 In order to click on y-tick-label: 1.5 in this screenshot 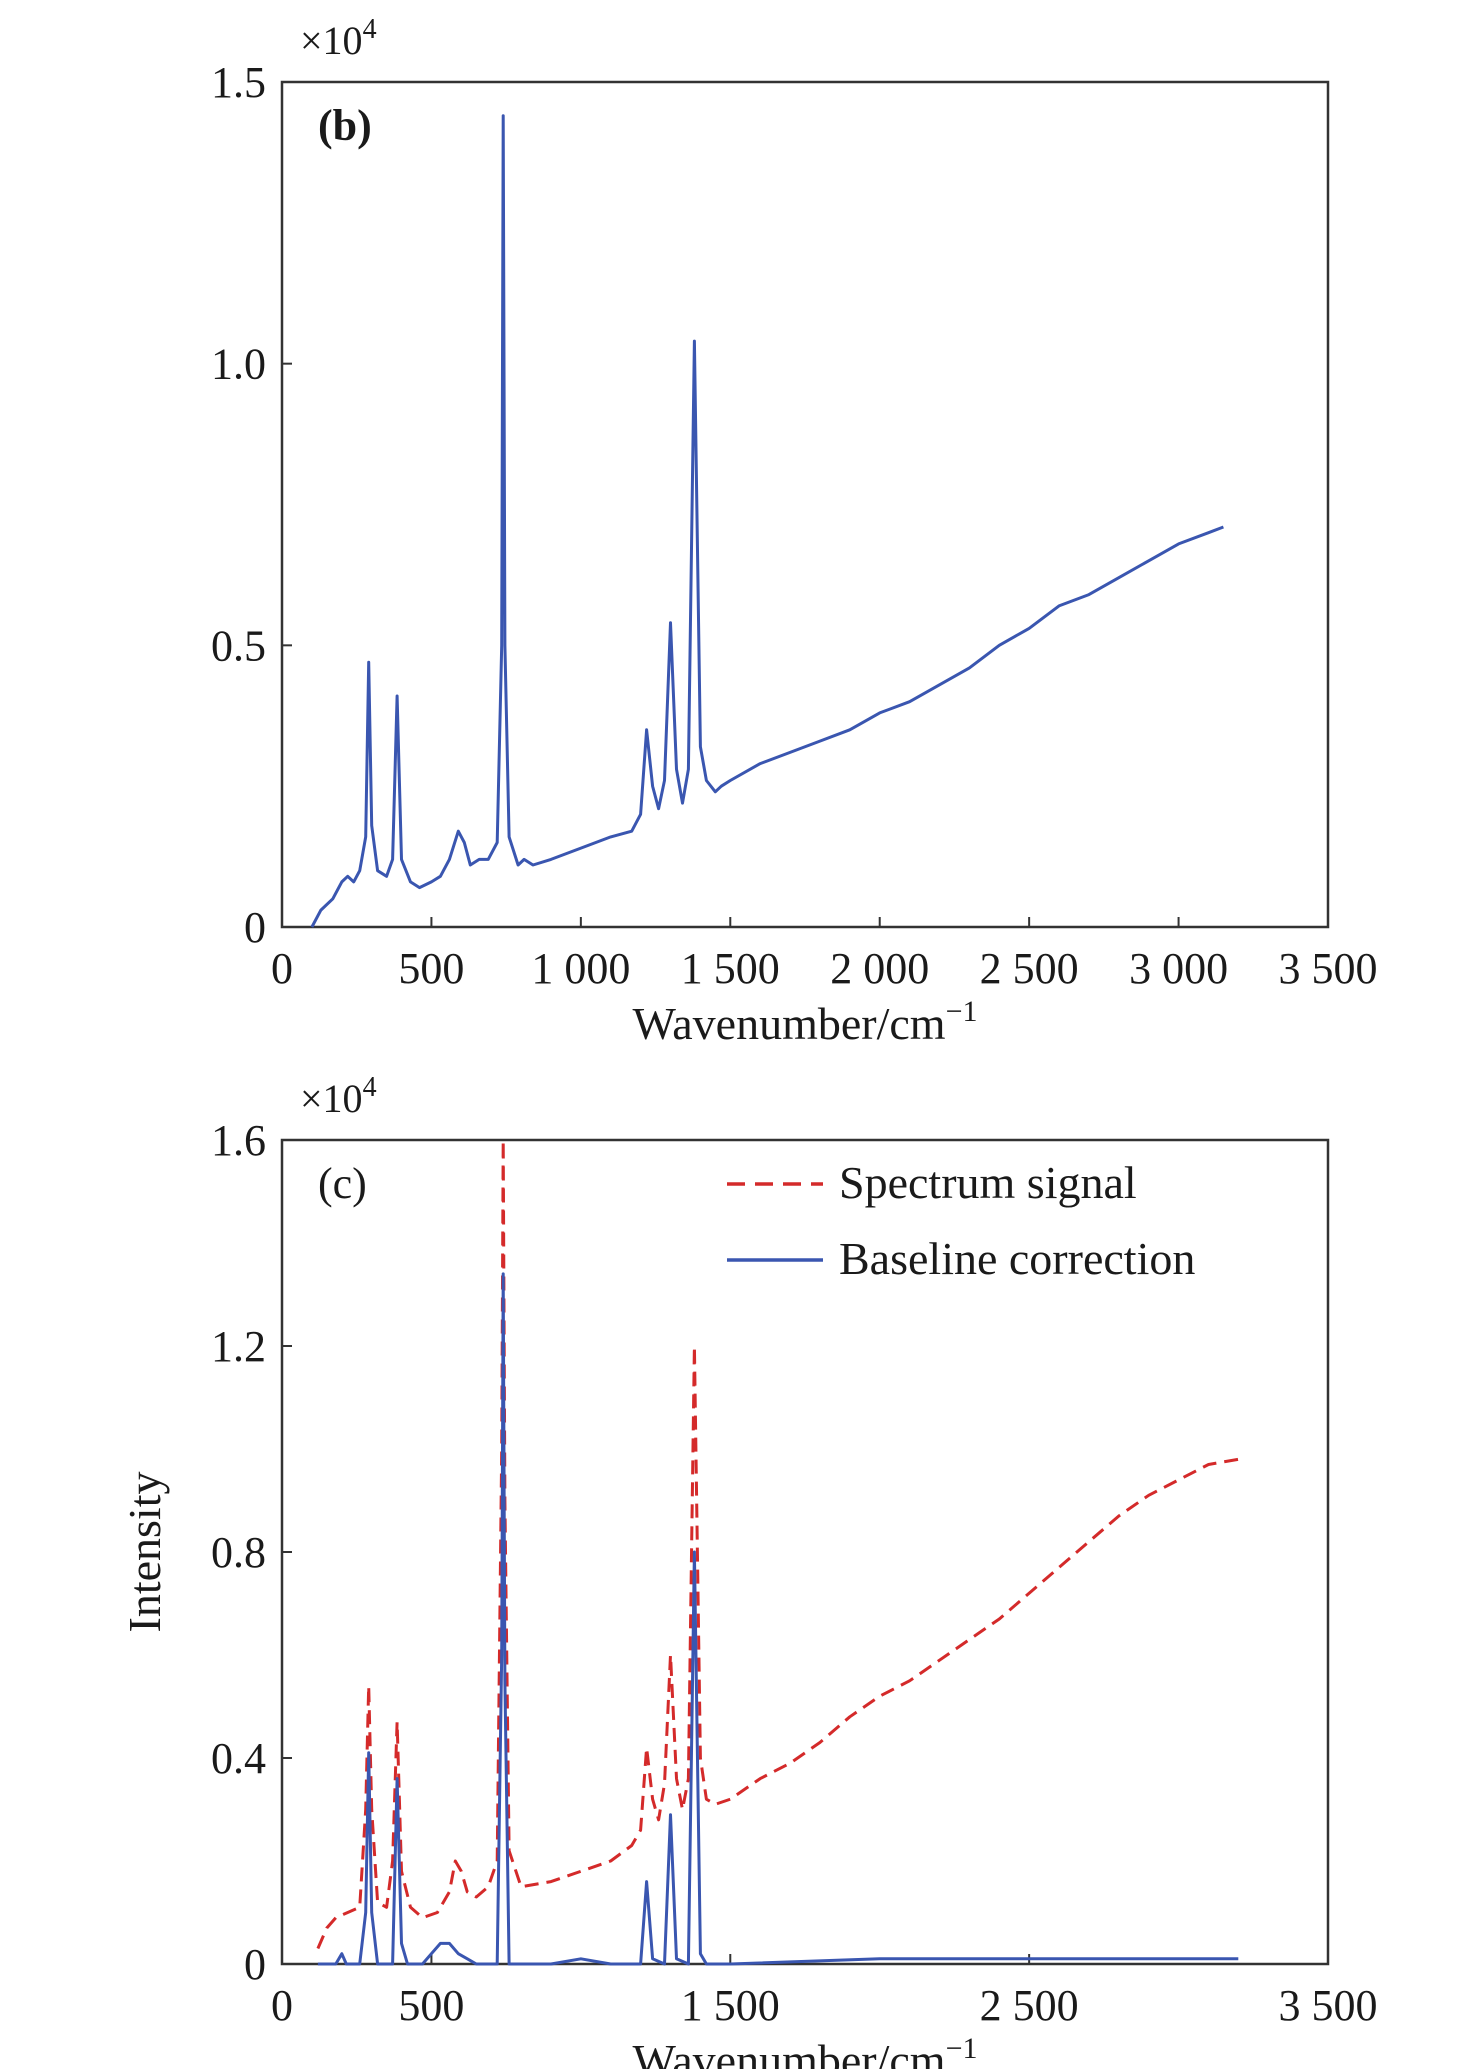, I will do `click(238, 82)`.